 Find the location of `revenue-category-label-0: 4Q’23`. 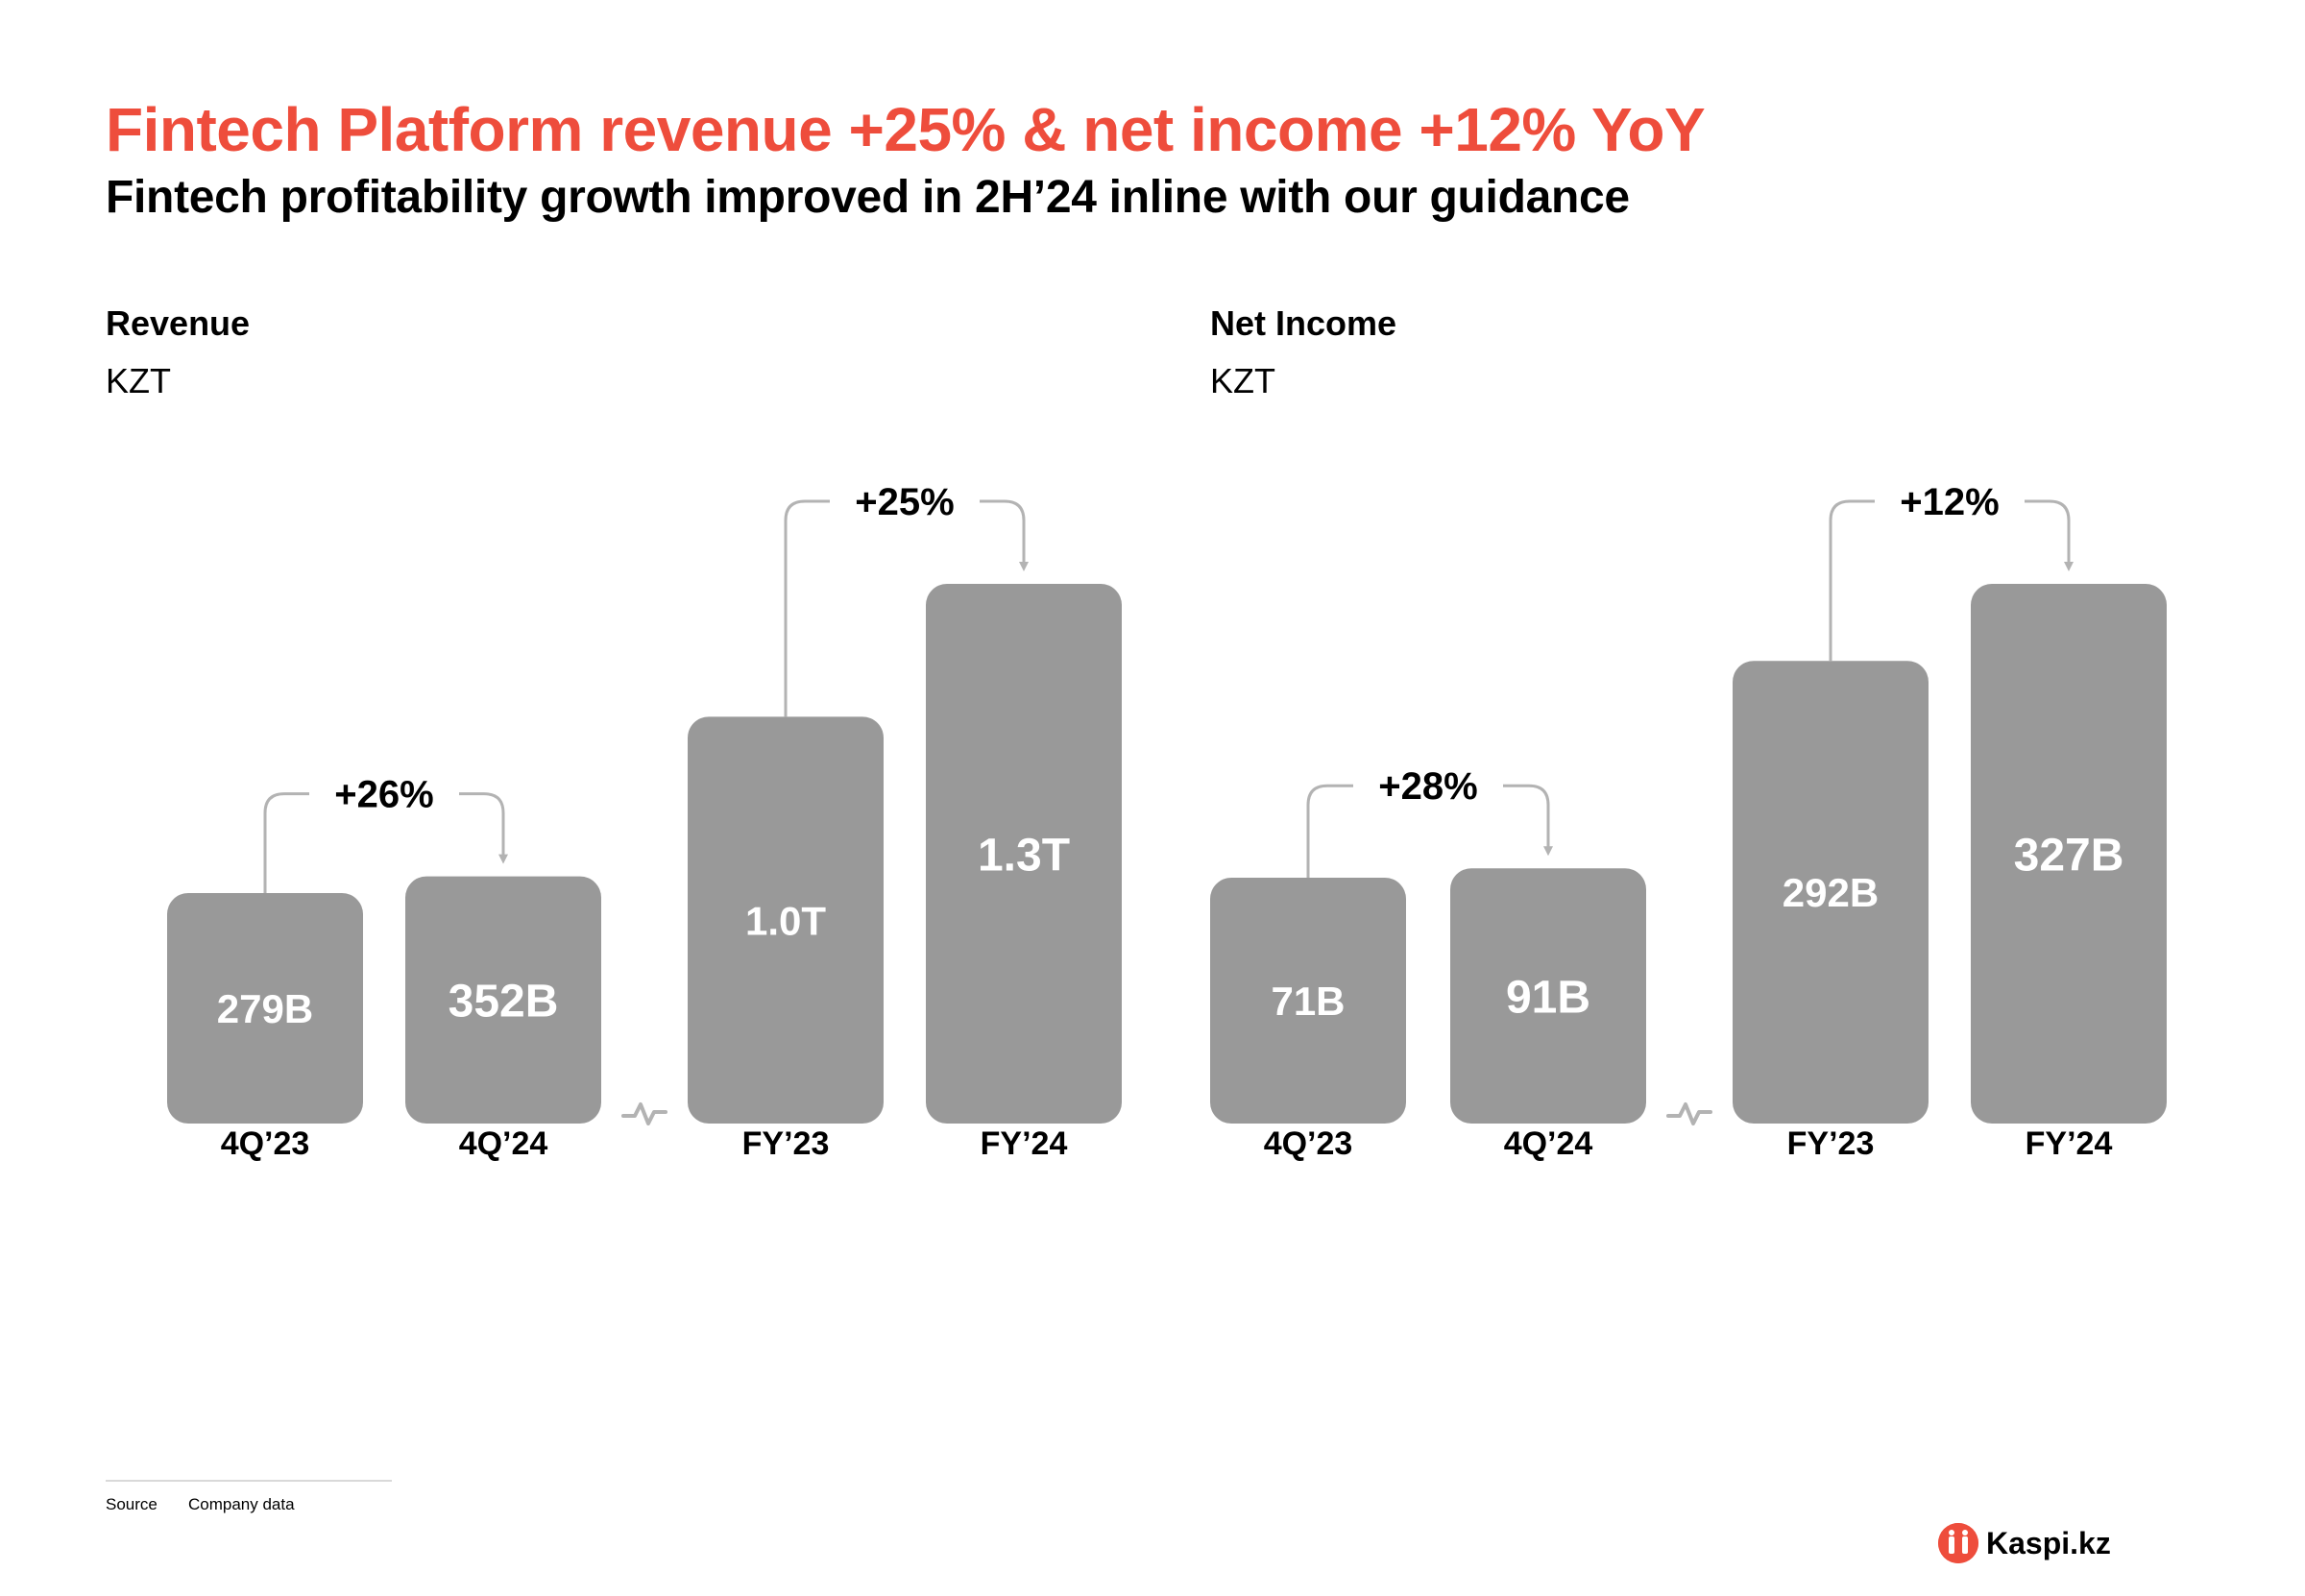

revenue-category-label-0: 4Q’23 is located at coordinates (265, 1143).